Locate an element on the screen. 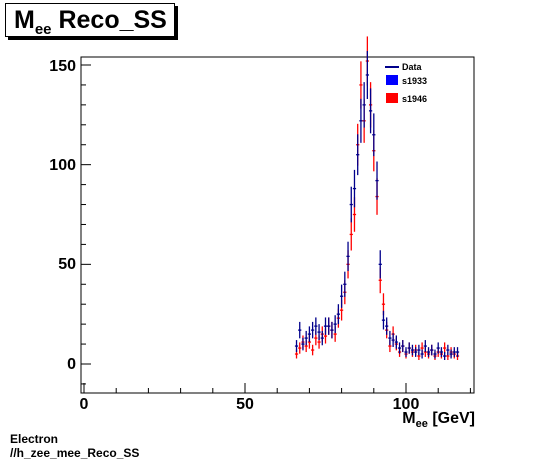  y-tick-label: 0 is located at coordinates (71, 364).